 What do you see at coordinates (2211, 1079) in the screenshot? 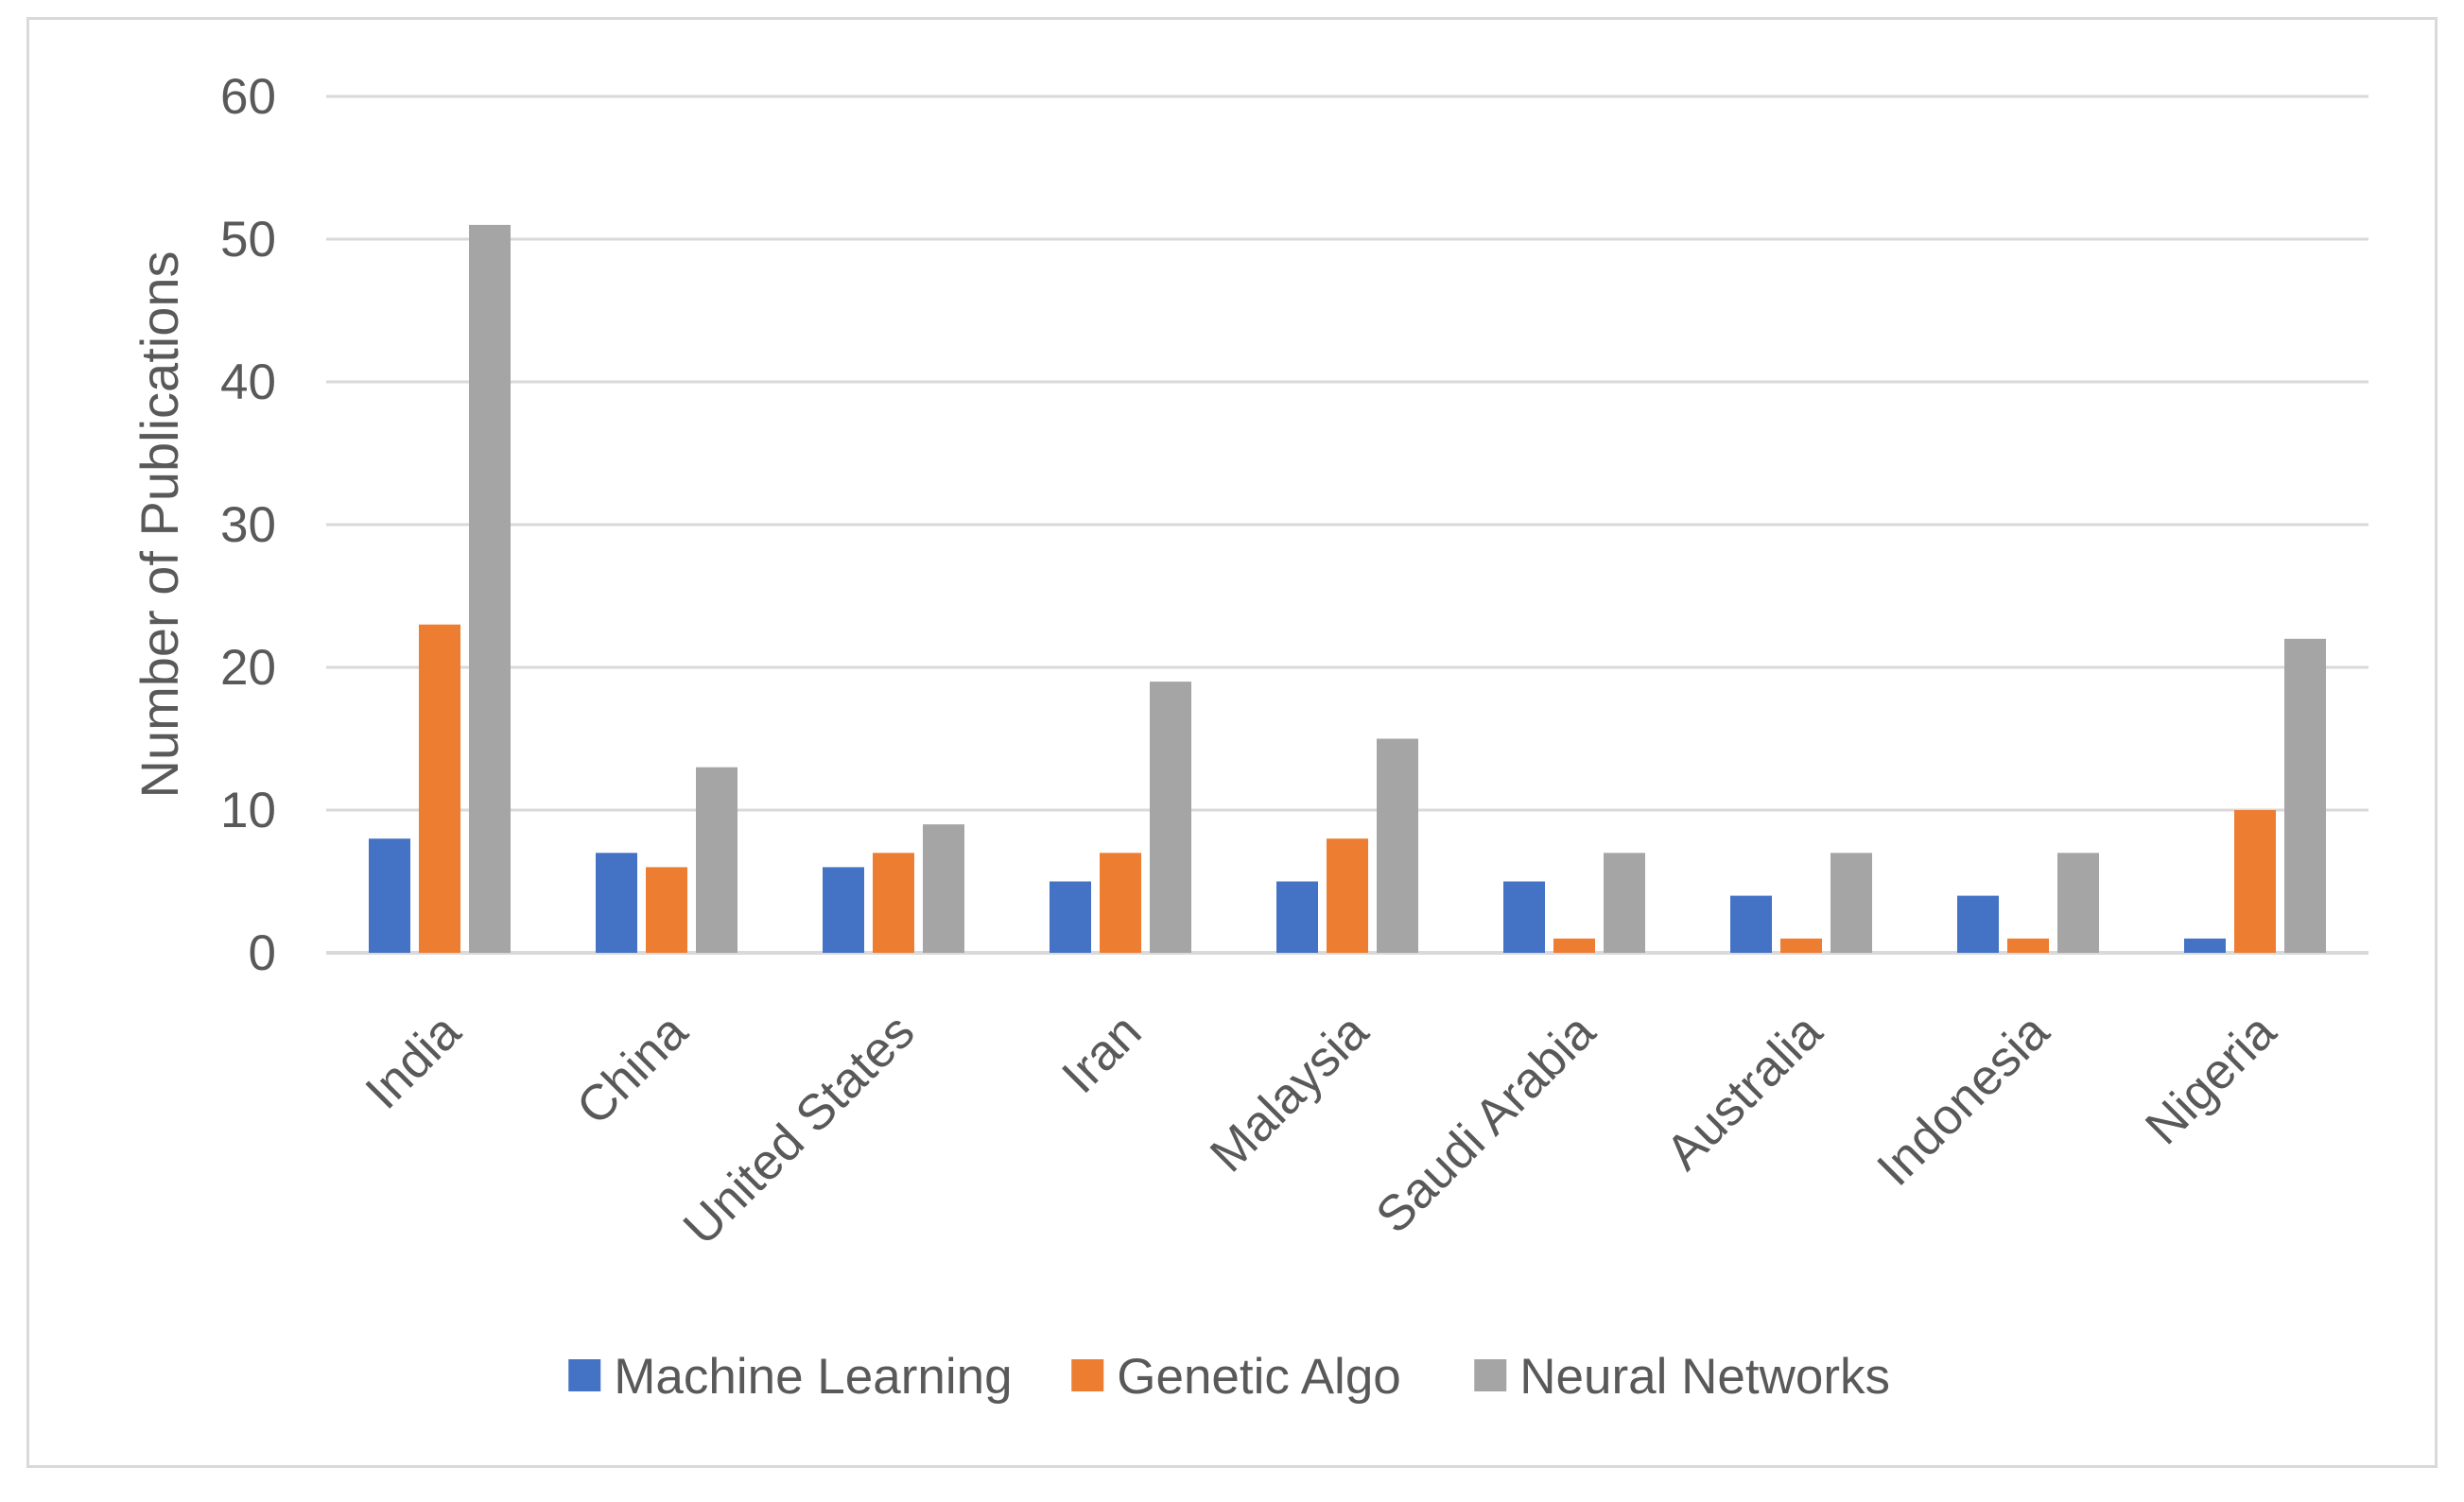
I see `x-tick-label: Nigeria` at bounding box center [2211, 1079].